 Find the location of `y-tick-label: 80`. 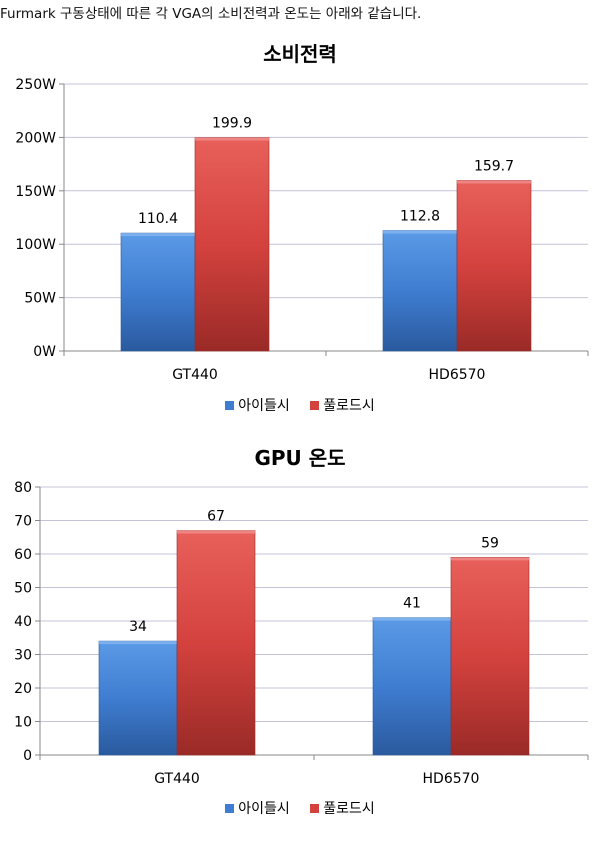

y-tick-label: 80 is located at coordinates (23, 488).